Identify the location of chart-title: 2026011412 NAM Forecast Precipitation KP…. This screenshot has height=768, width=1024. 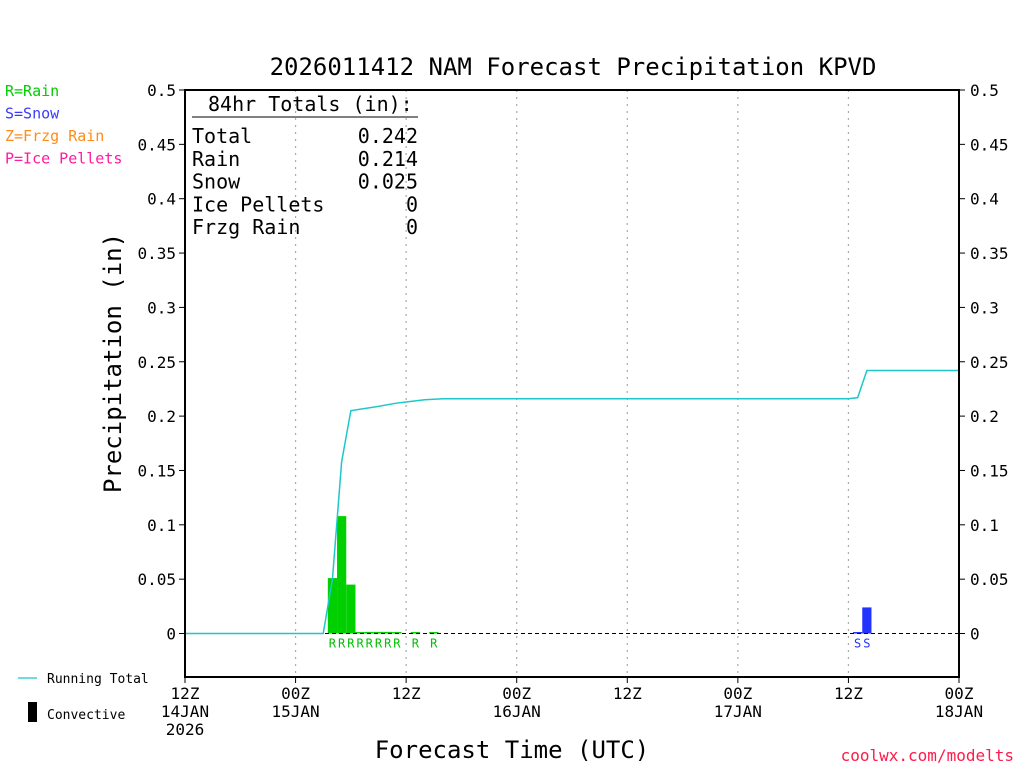
(573, 67).